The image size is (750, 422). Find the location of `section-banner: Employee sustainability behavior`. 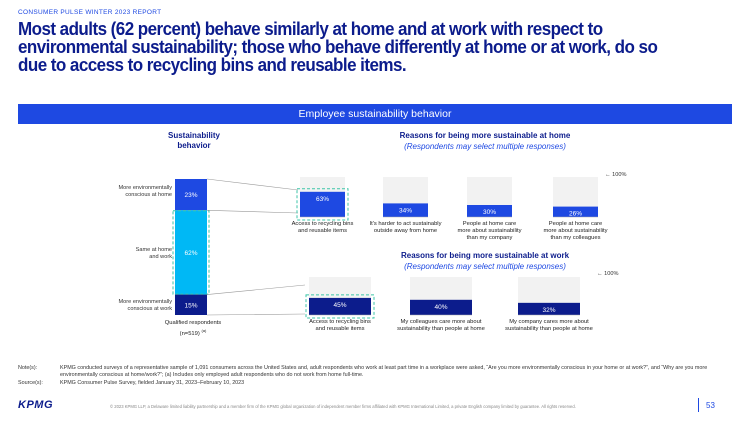

section-banner: Employee sustainability behavior is located at coordinates (375, 114).